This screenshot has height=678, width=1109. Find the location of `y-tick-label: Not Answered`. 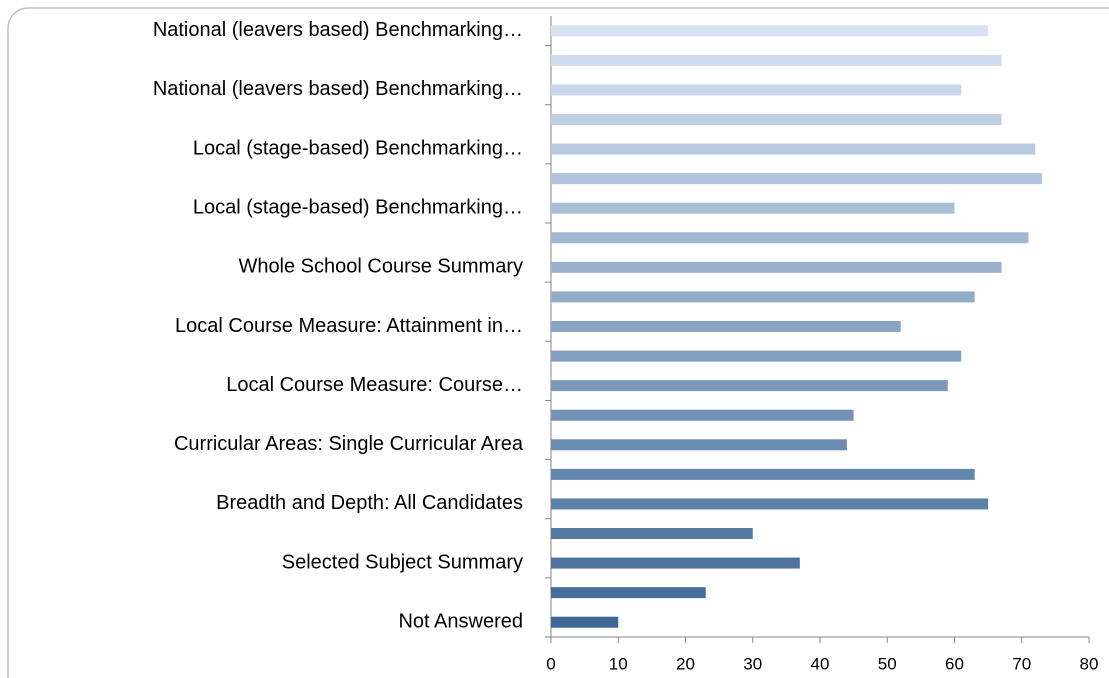

y-tick-label: Not Answered is located at coordinates (460, 621).